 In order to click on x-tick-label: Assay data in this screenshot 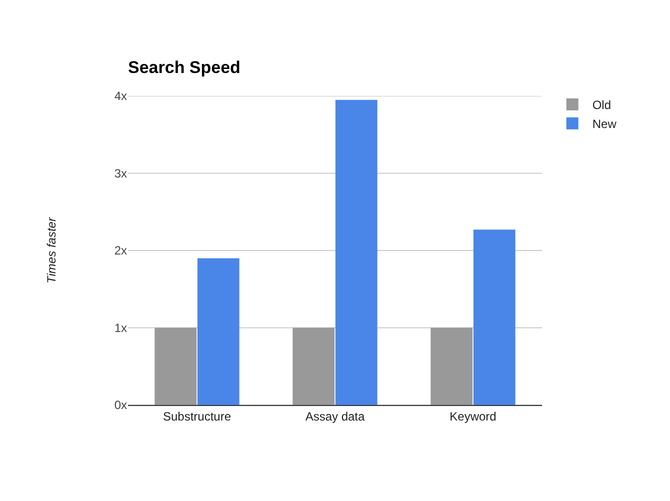, I will do `click(335, 416)`.